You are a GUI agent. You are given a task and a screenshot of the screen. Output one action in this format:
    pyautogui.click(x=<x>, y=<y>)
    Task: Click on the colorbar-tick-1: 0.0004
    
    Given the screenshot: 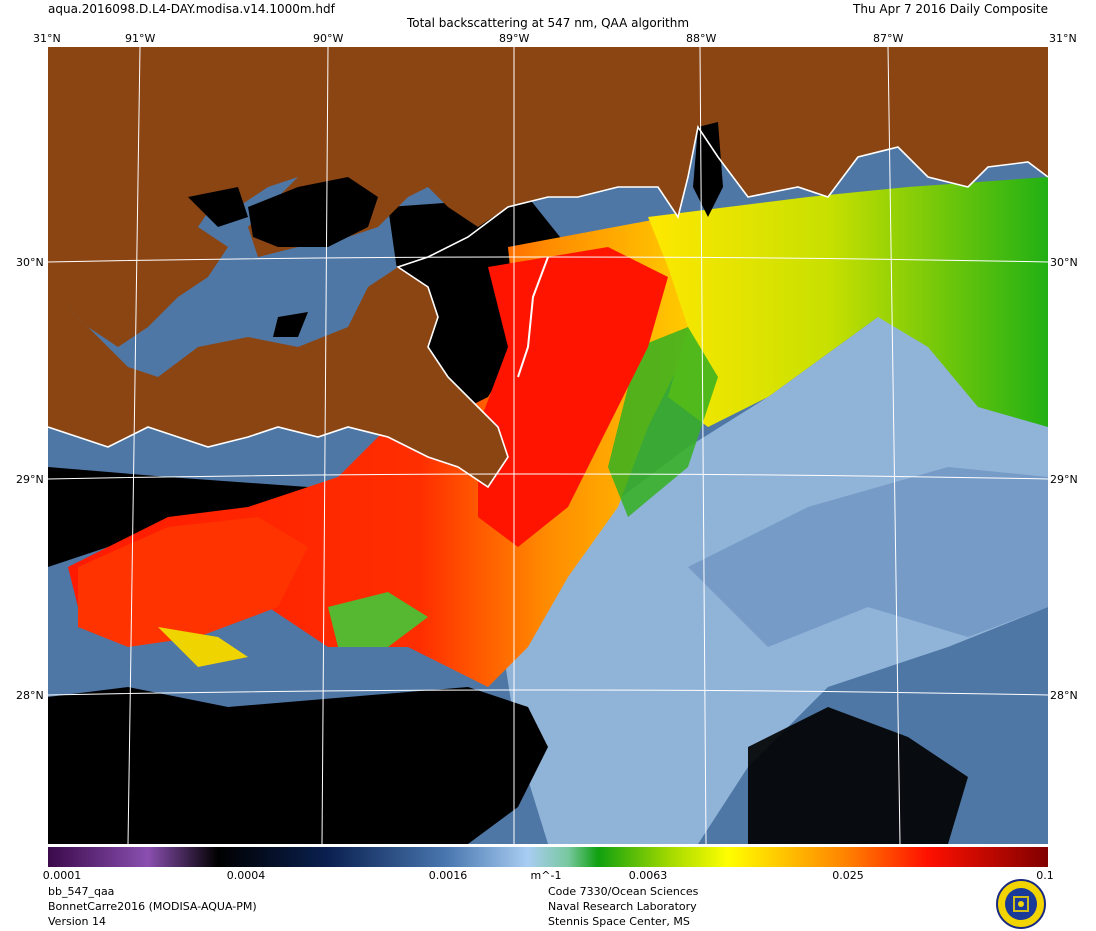 What is the action you would take?
    pyautogui.click(x=246, y=875)
    